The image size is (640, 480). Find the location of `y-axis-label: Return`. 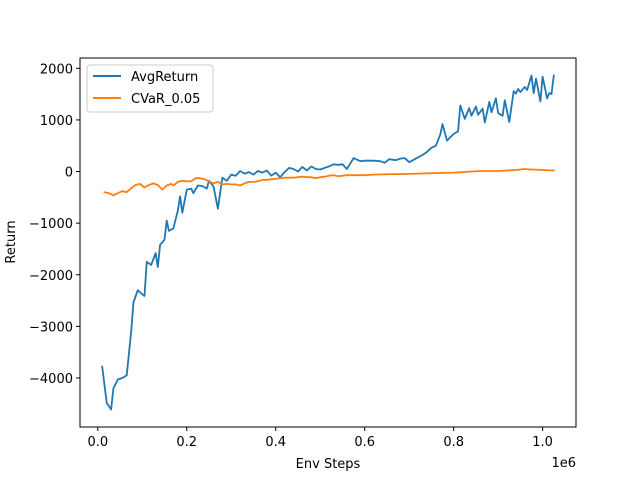

y-axis-label: Return is located at coordinates (11, 241).